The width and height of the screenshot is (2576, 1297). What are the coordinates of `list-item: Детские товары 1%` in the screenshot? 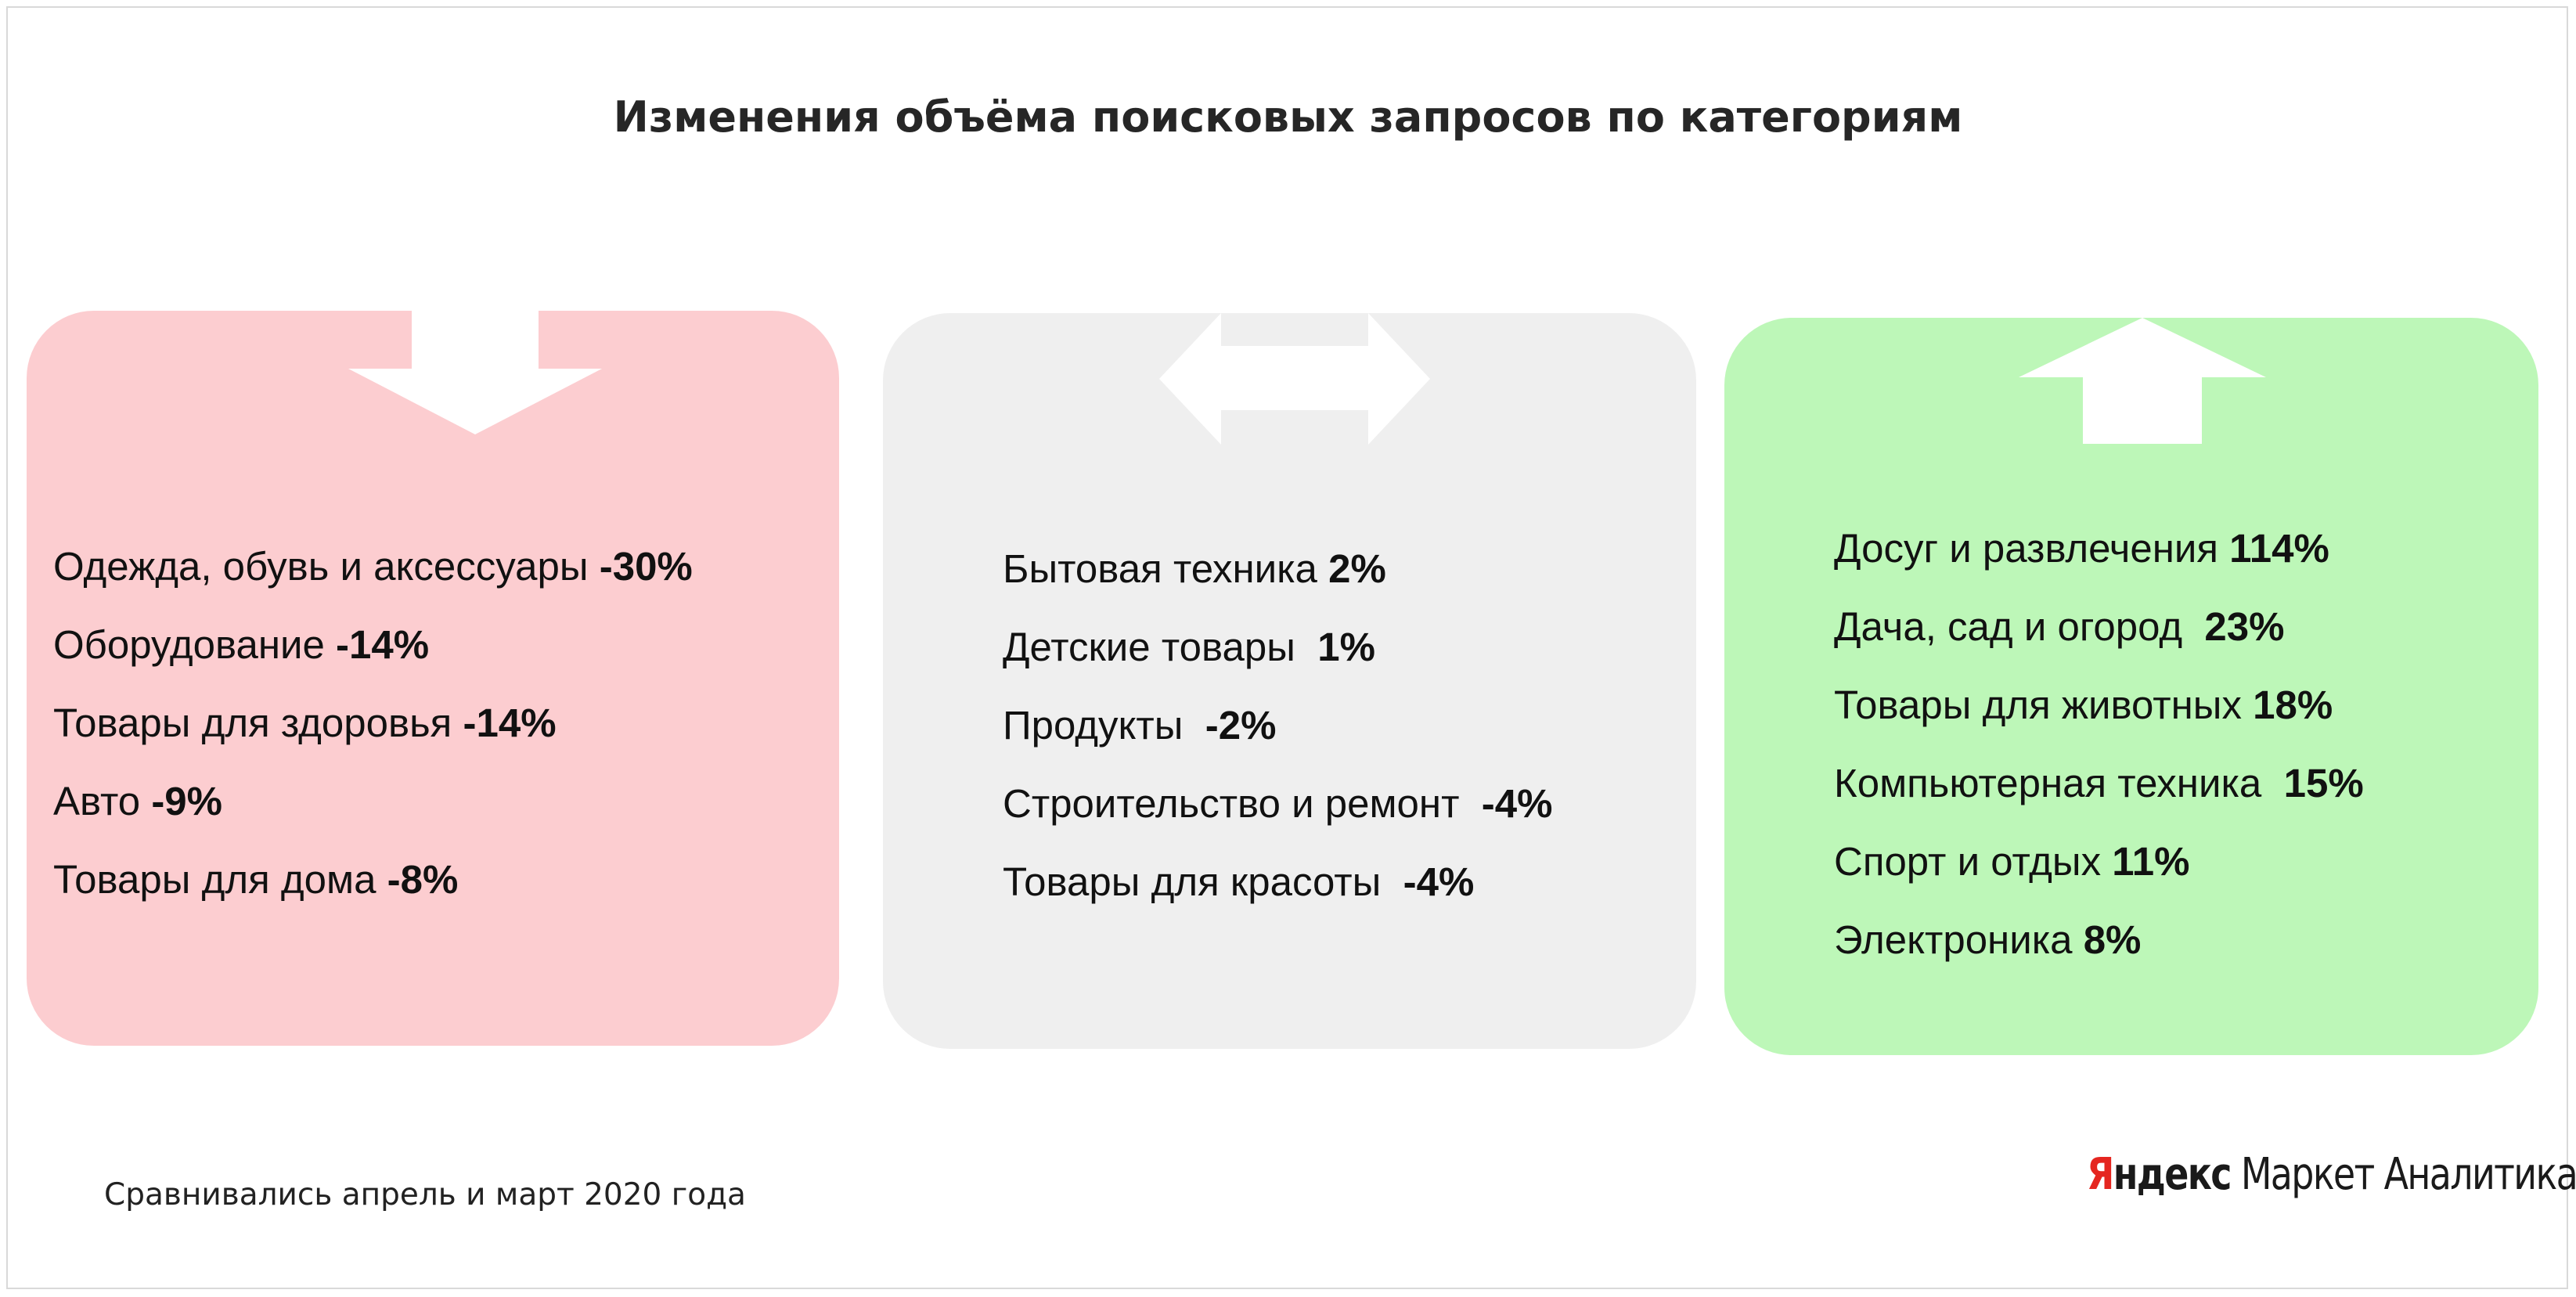 It's located at (1277, 647).